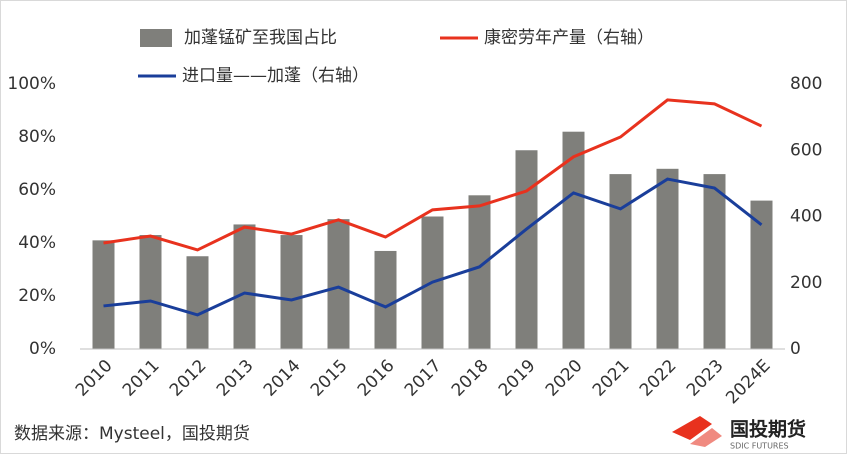 This screenshot has width=847, height=454. What do you see at coordinates (156, 38) in the screenshot?
I see `legend-swatch` at bounding box center [156, 38].